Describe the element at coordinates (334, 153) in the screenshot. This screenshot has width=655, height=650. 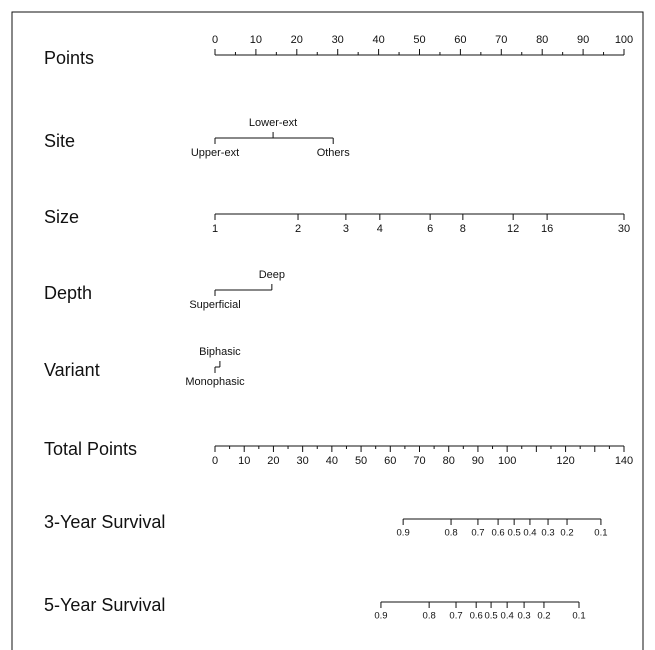
I see `tick-label: Others` at that location.